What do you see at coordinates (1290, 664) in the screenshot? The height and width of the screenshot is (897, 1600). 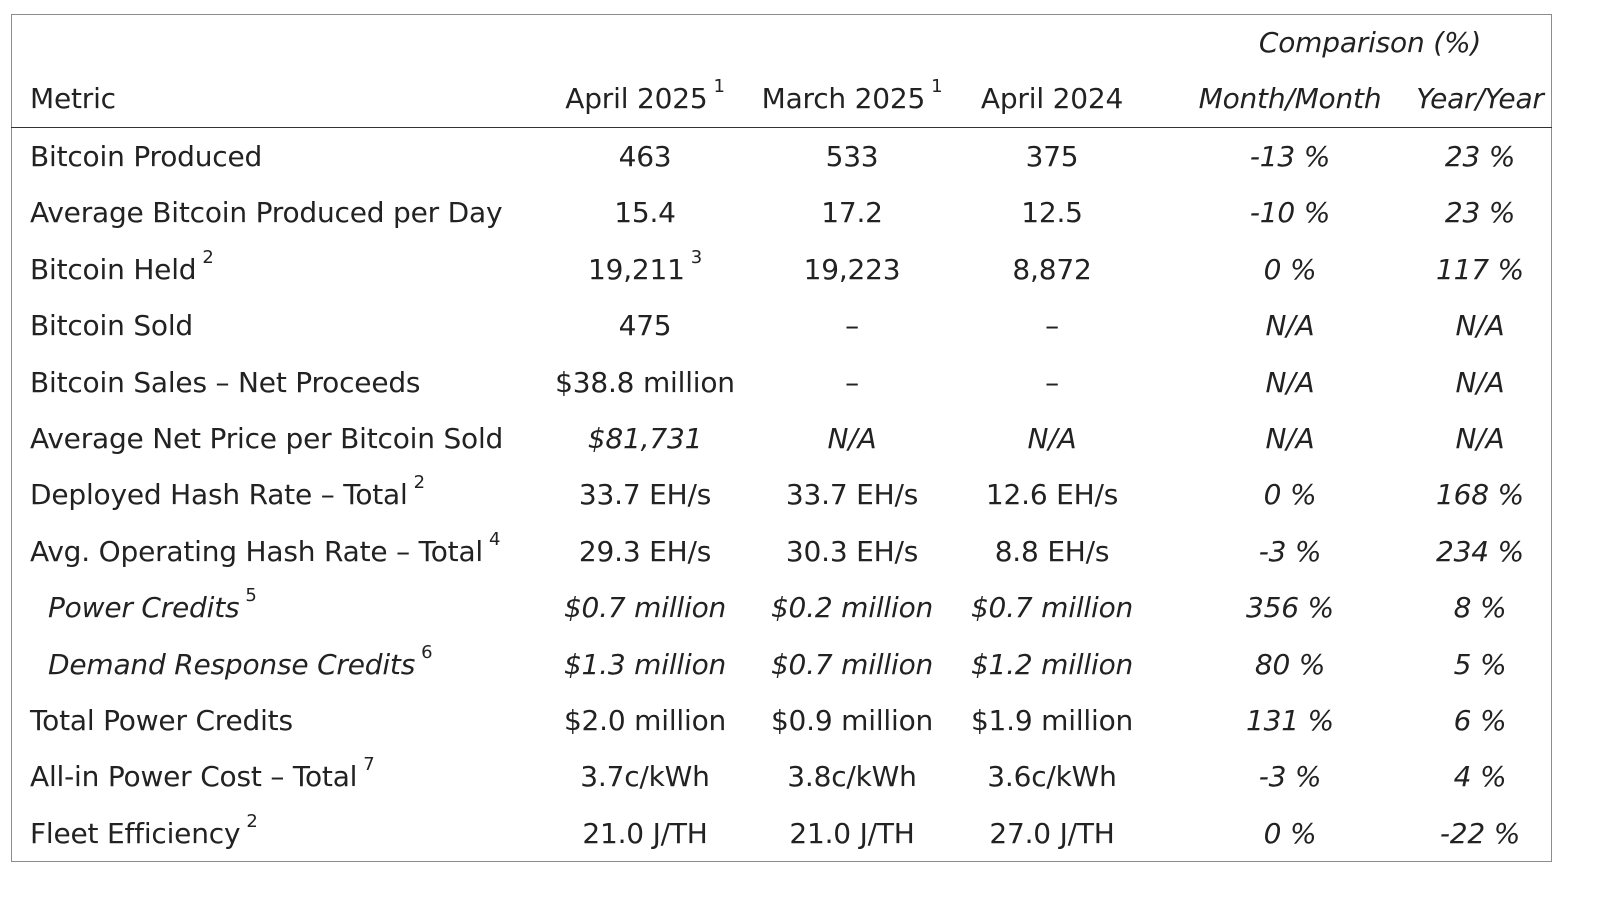 I see `cell-month-month: 80 %` at bounding box center [1290, 664].